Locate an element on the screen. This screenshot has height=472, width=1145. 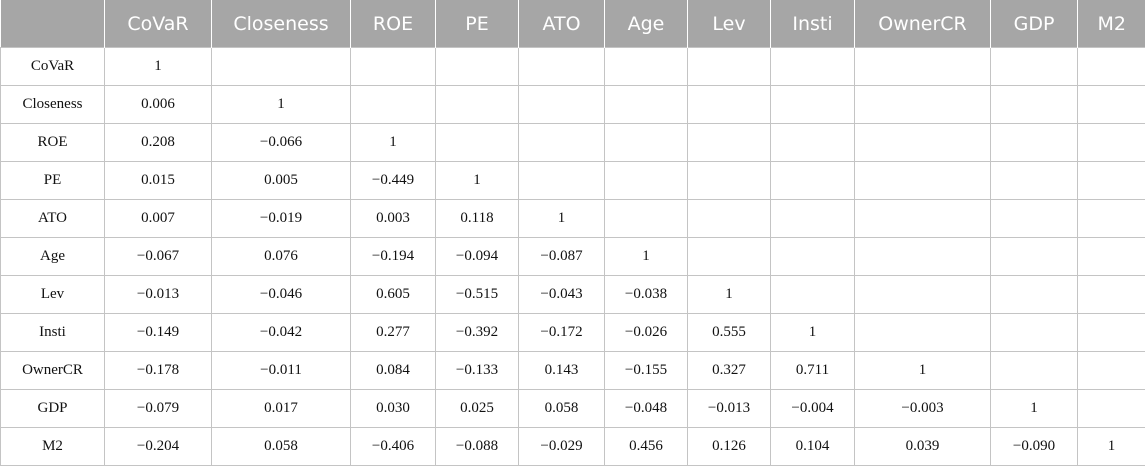
table-cell: −0.172 is located at coordinates (561, 332).